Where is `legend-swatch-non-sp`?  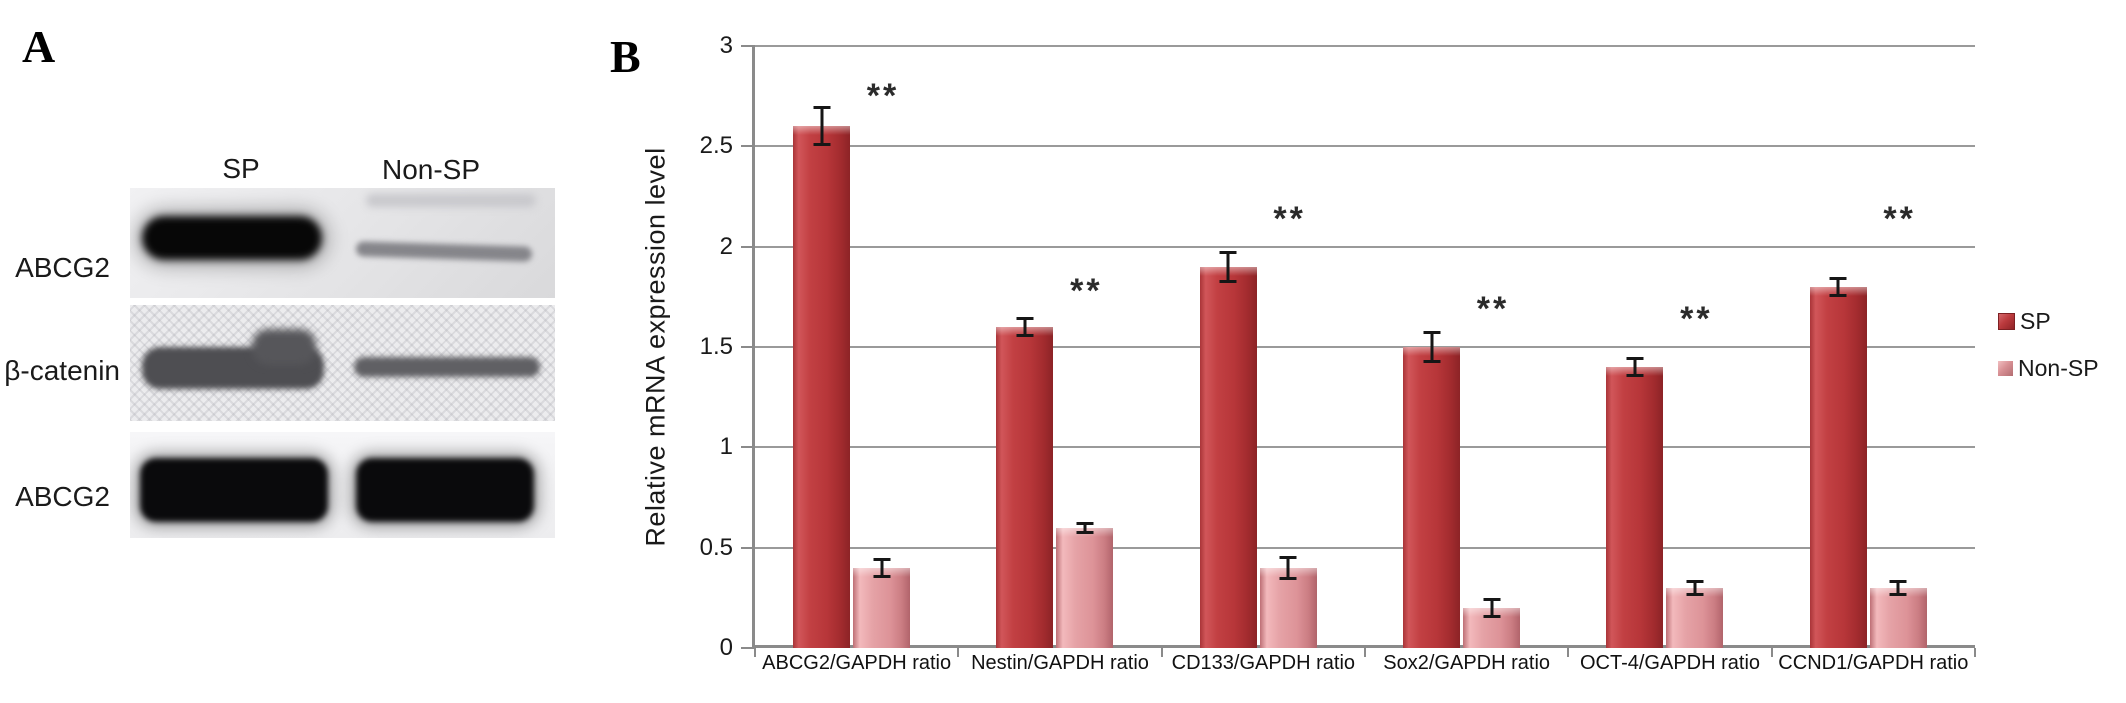 legend-swatch-non-sp is located at coordinates (2005, 368).